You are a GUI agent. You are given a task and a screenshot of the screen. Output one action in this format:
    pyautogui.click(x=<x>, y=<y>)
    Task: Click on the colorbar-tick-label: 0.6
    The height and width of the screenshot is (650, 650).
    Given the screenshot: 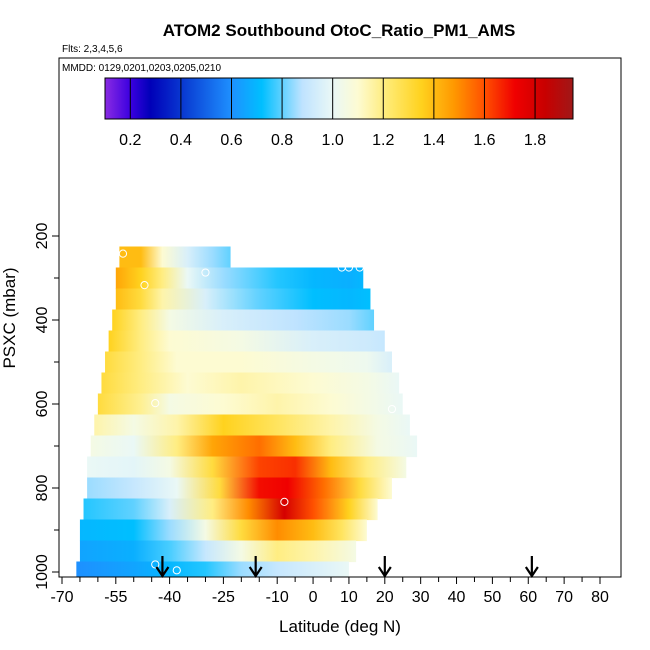 What is the action you would take?
    pyautogui.click(x=231, y=140)
    